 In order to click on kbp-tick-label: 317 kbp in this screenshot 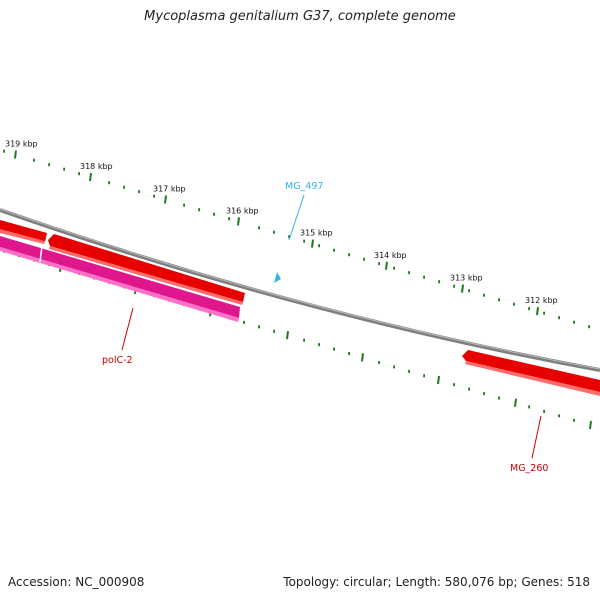, I will do `click(169, 189)`.